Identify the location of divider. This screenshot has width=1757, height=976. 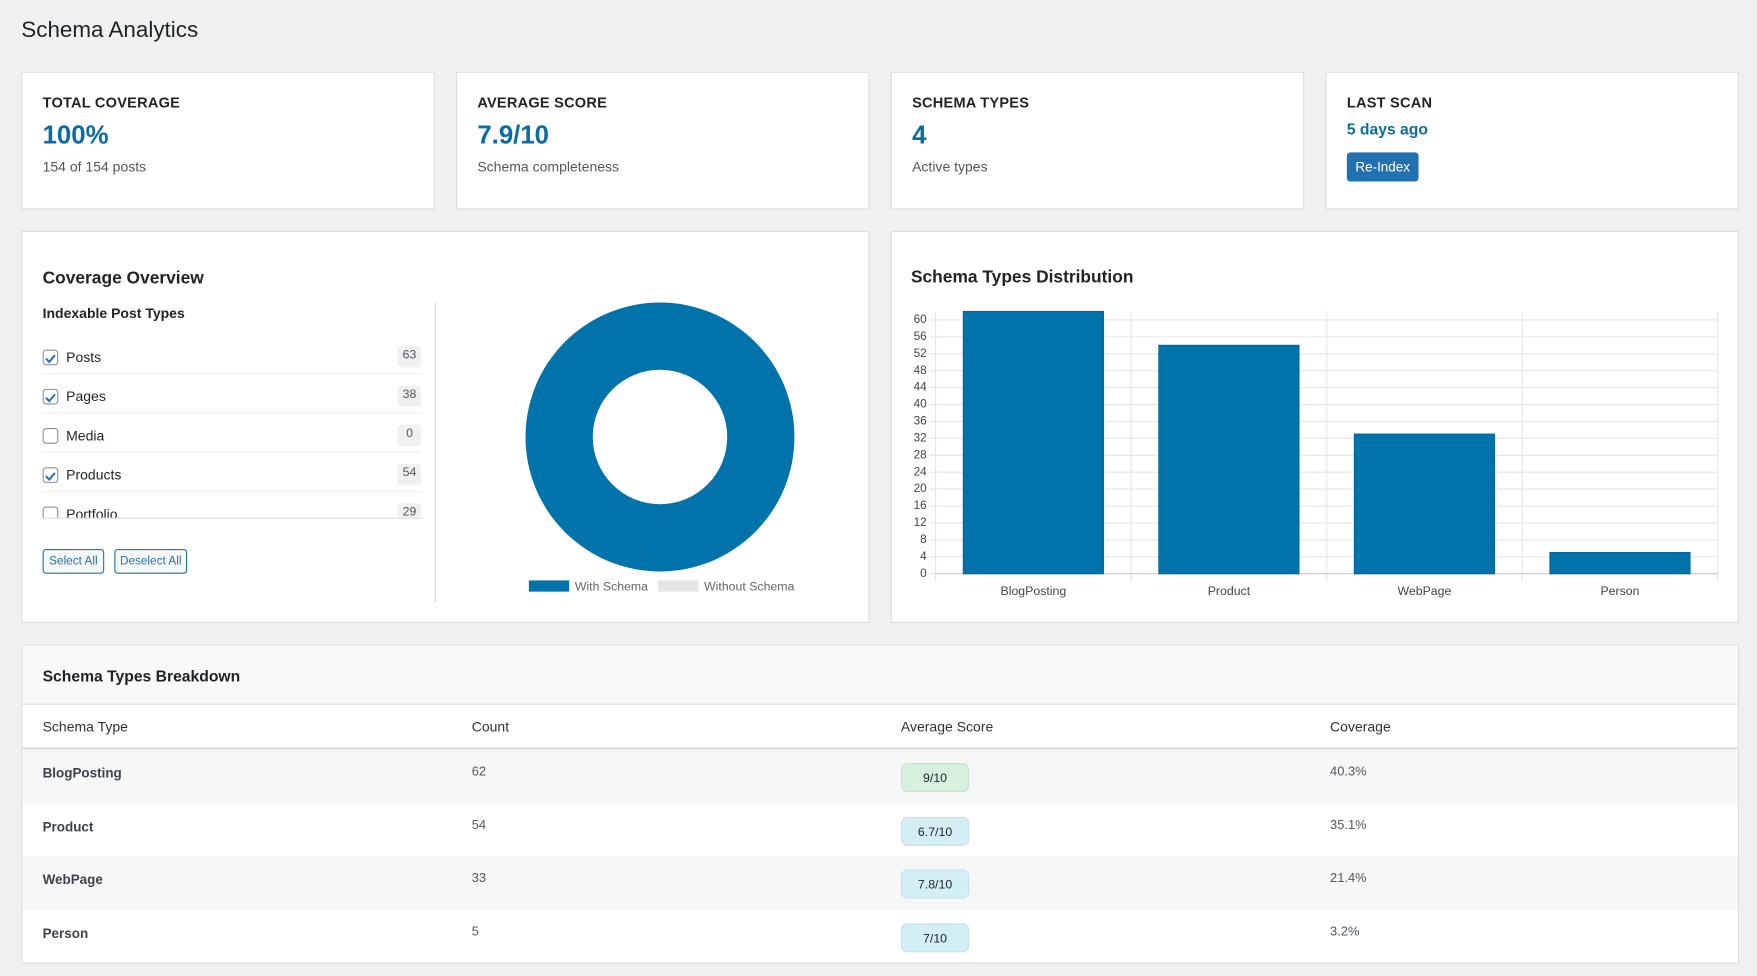
(435, 452).